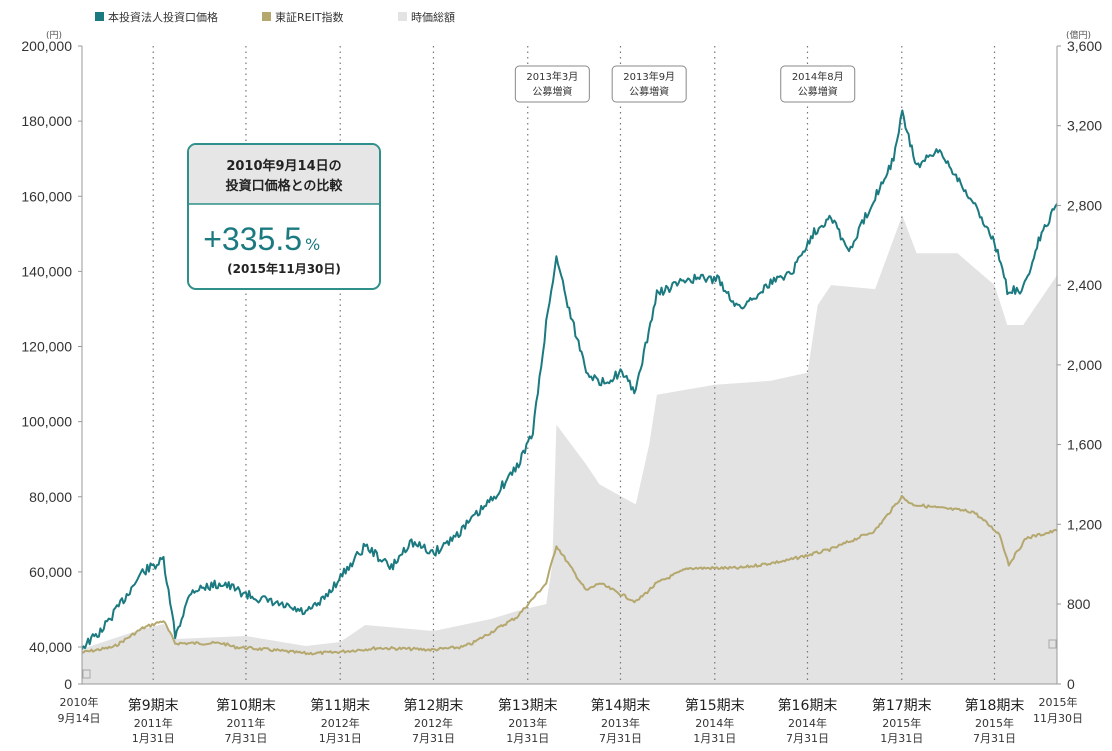  Describe the element at coordinates (46, 46) in the screenshot. I see `left-tick-label: 200,000` at that location.